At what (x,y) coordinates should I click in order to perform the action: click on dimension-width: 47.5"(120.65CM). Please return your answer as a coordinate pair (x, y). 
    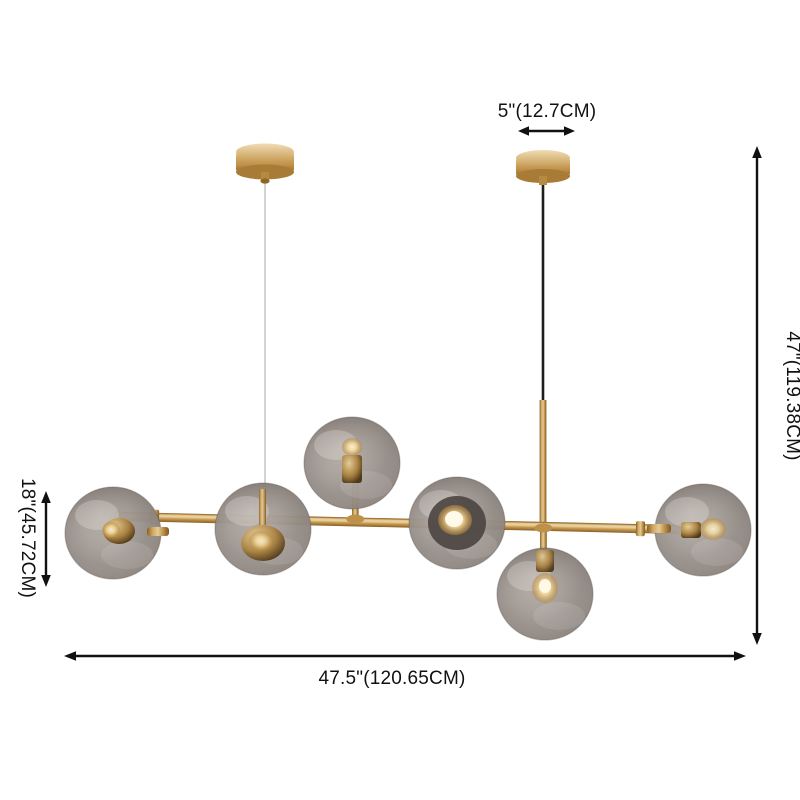
    Looking at the image, I should click on (405, 670).